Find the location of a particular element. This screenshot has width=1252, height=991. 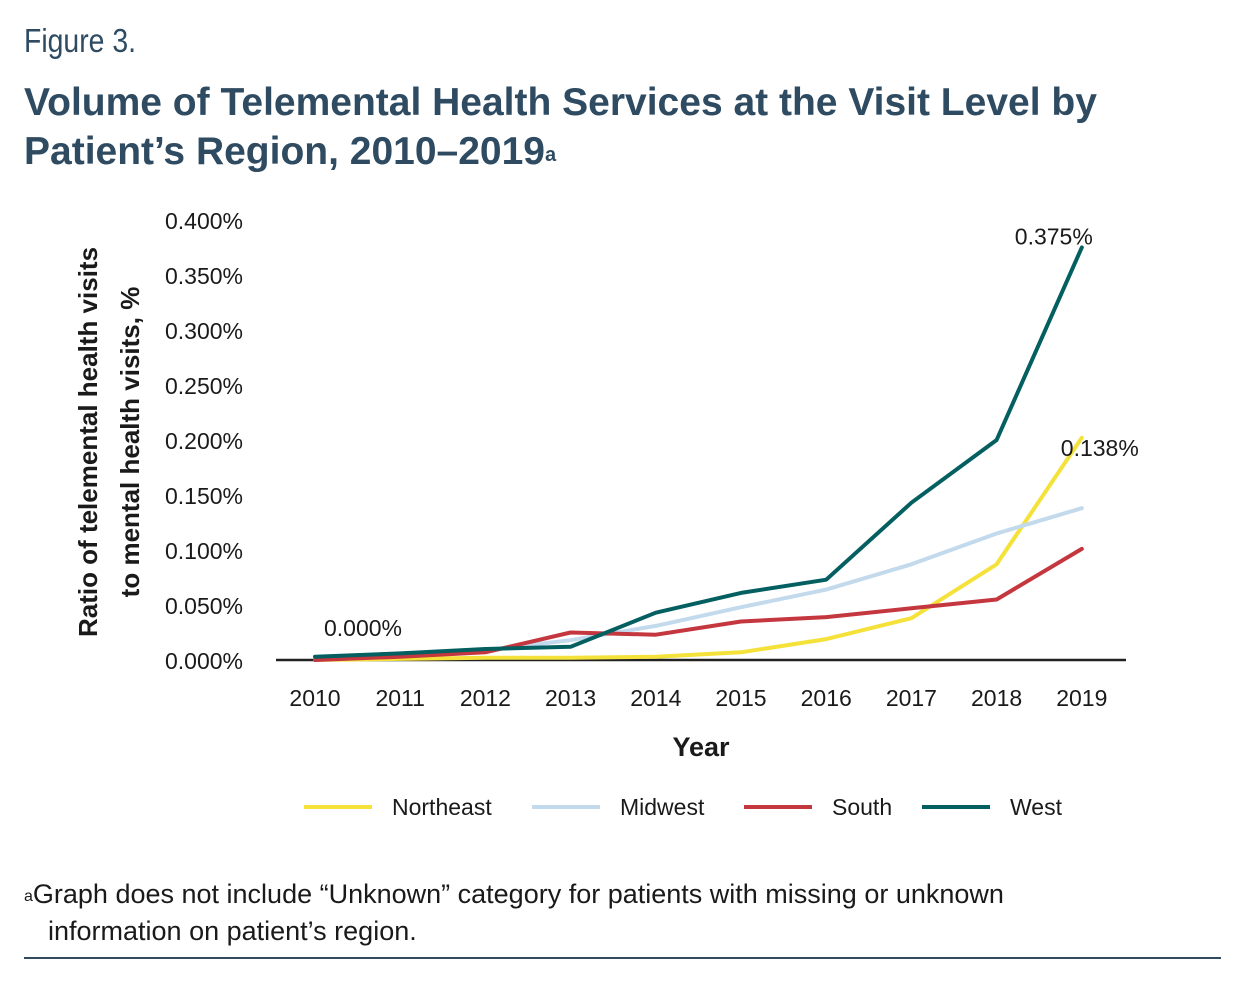

x-tick-label: 2018 is located at coordinates (996, 698).